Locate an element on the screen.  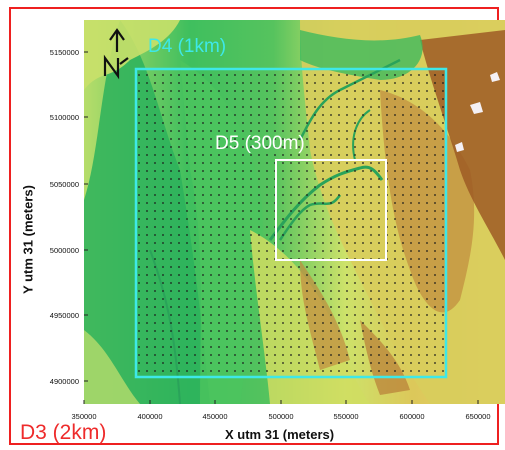
x-tick-label: 600000 is located at coordinates (412, 416).